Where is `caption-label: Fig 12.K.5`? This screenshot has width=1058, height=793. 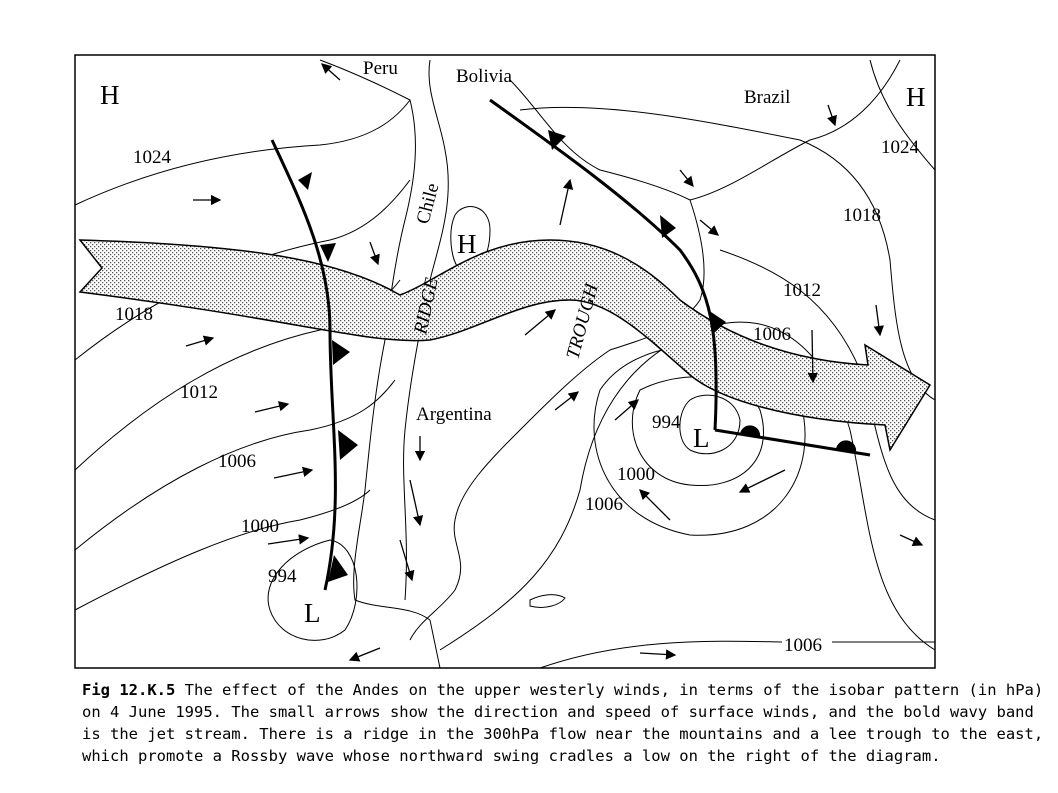
caption-label: Fig 12.K.5 is located at coordinates (128, 690).